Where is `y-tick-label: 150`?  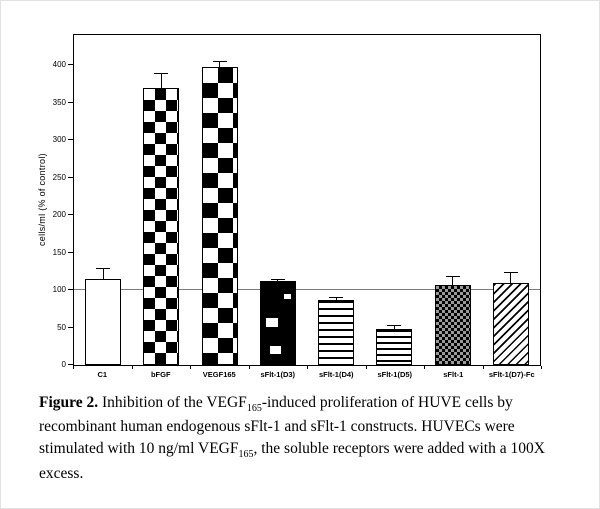
y-tick-label: 150 is located at coordinates (59, 252).